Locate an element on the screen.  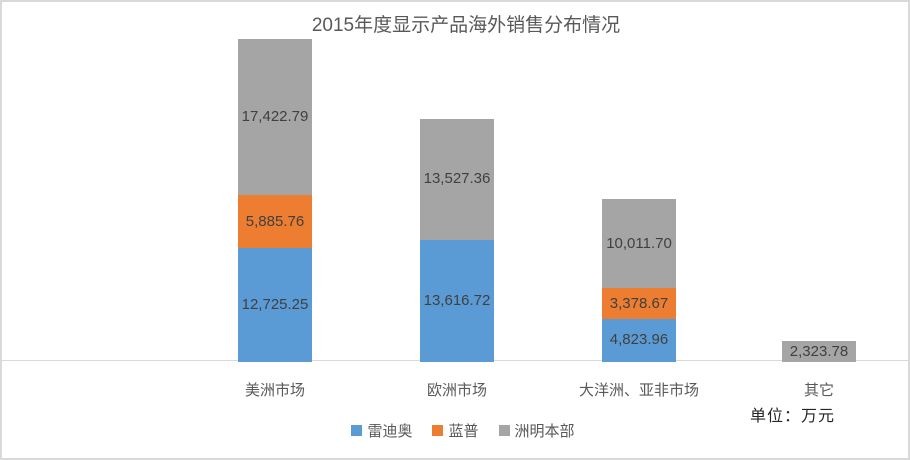
unit-note: 单位：万元 is located at coordinates (793, 415).